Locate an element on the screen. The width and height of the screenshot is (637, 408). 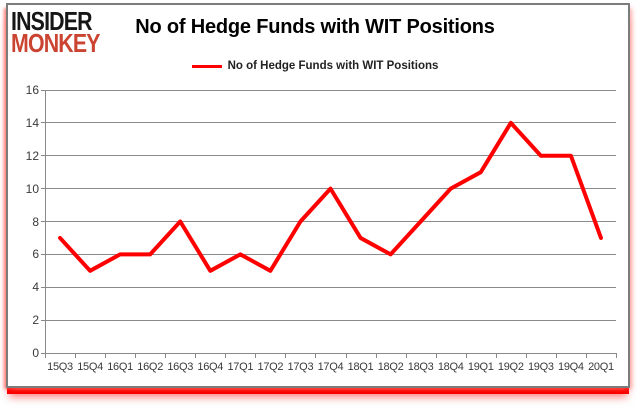
x-axis-tick-label: 20Q1 is located at coordinates (601, 367).